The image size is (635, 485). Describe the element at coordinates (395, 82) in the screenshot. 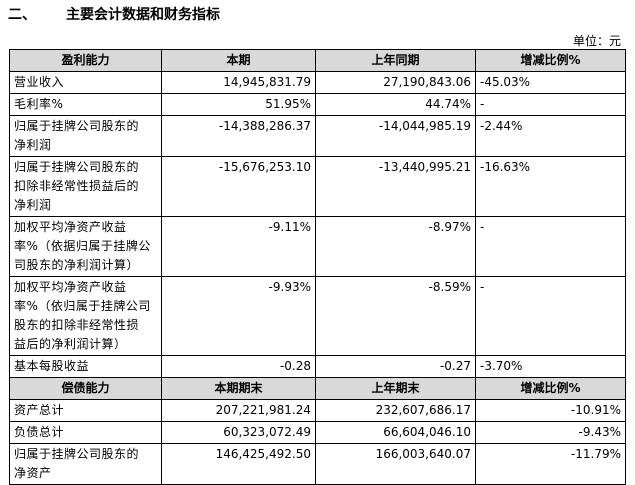

I see `row-previous: 27,190,843.06` at that location.